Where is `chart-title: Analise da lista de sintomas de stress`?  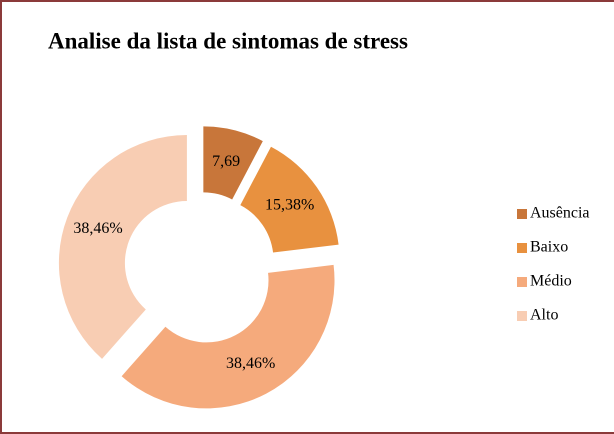
chart-title: Analise da lista de sintomas de stress is located at coordinates (228, 40).